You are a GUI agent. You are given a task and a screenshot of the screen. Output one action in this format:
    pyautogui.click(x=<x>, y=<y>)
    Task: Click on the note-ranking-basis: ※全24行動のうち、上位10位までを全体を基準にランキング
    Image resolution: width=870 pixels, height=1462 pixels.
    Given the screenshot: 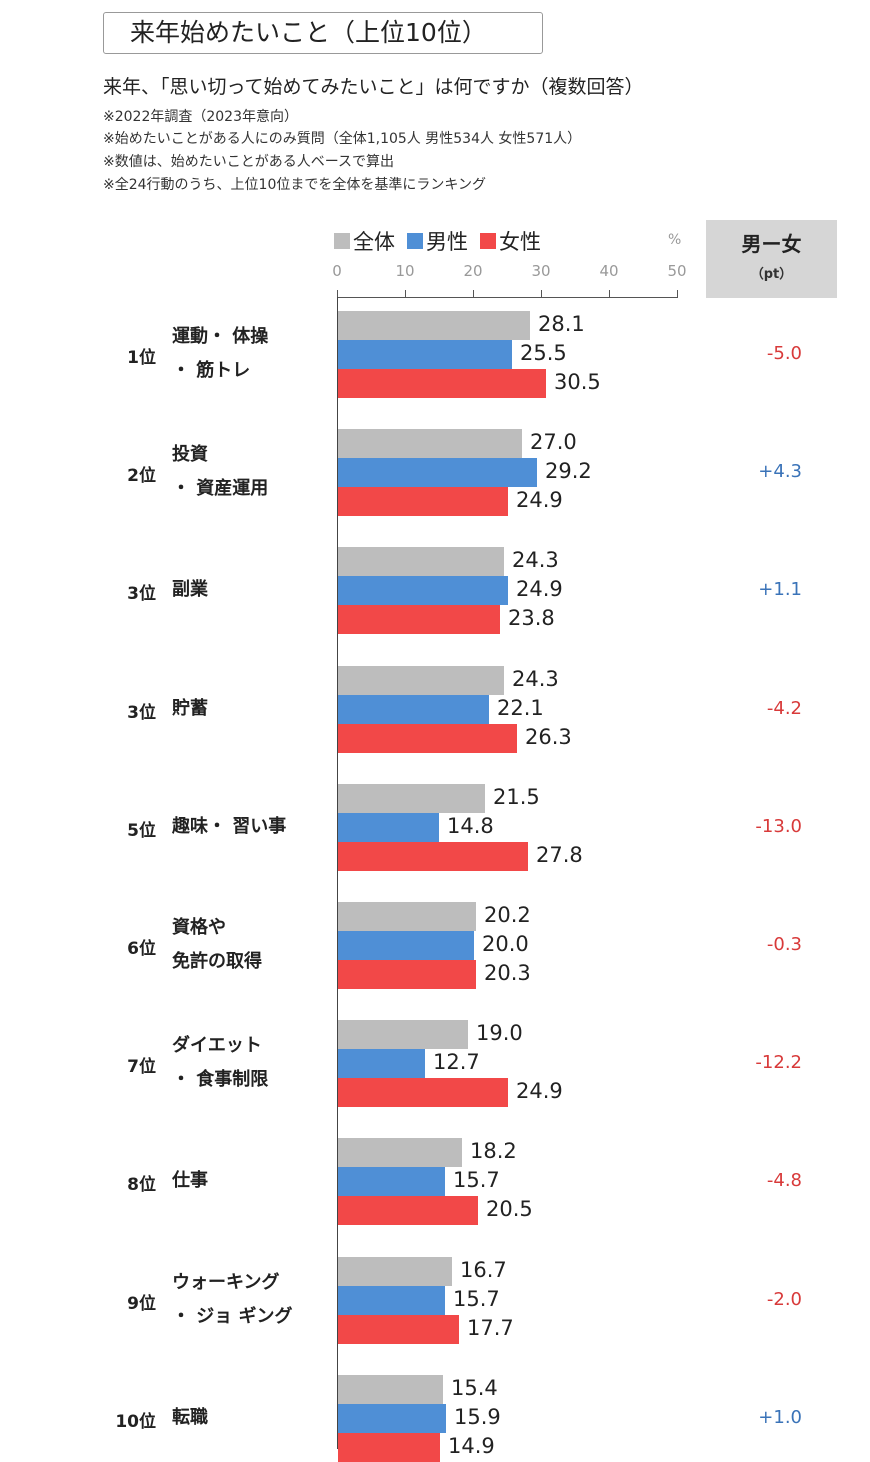 What is the action you would take?
    pyautogui.click(x=294, y=185)
    